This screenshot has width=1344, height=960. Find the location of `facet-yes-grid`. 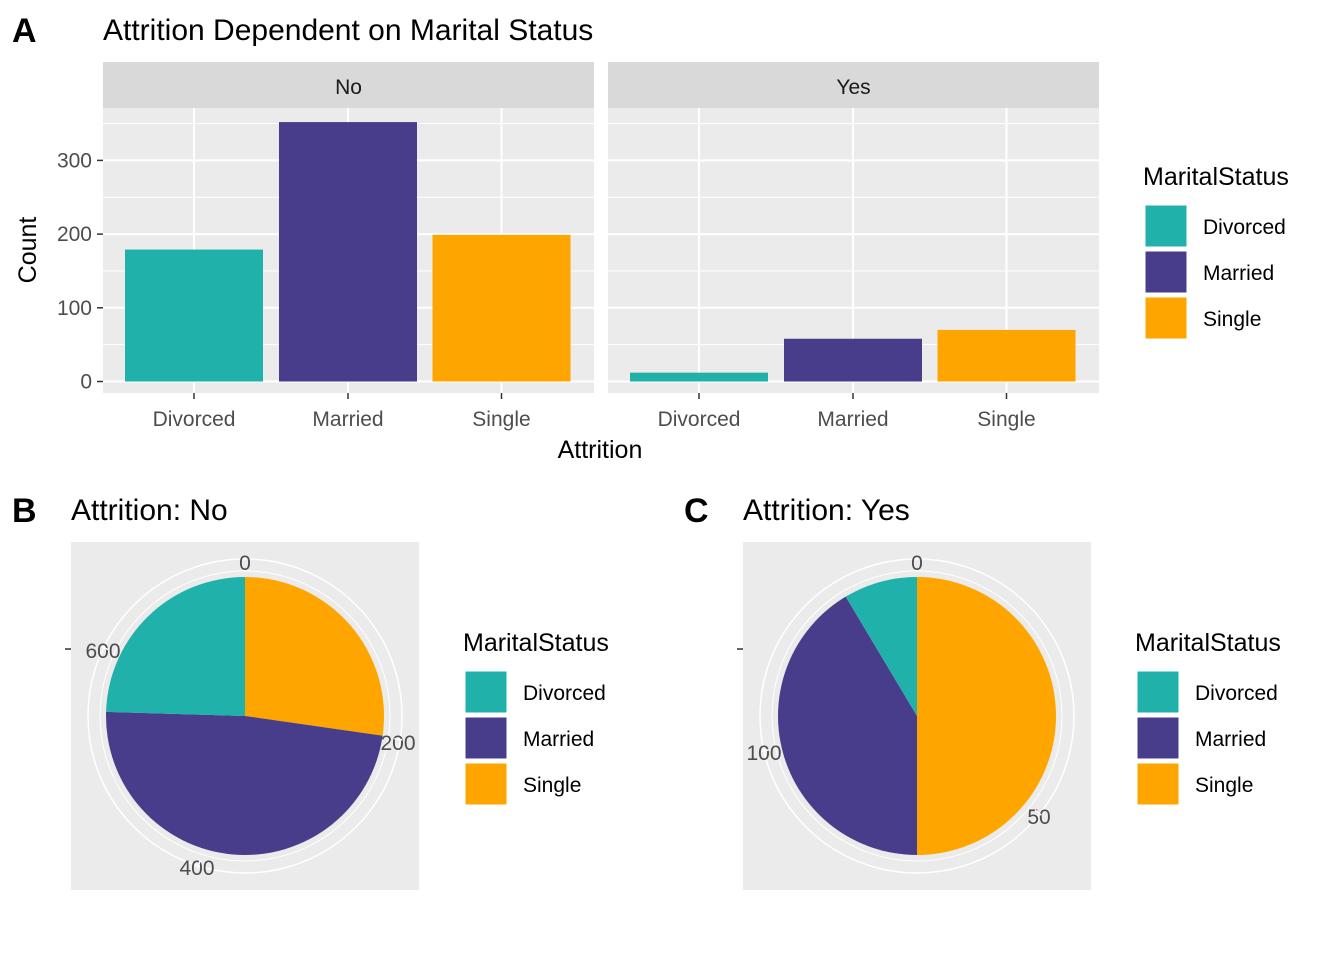

facet-yes-grid is located at coordinates (853, 250).